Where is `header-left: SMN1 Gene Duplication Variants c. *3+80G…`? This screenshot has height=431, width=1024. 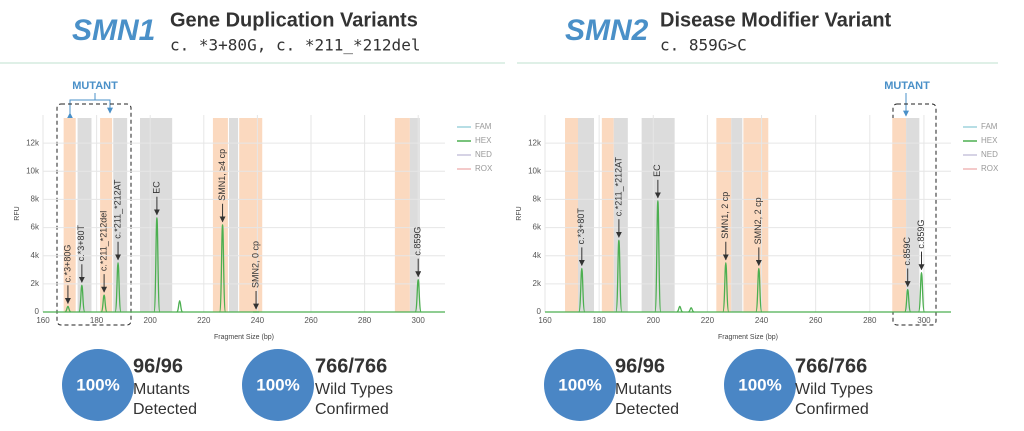 header-left: SMN1 Gene Duplication Variants c. *3+80G… is located at coordinates (246, 31).